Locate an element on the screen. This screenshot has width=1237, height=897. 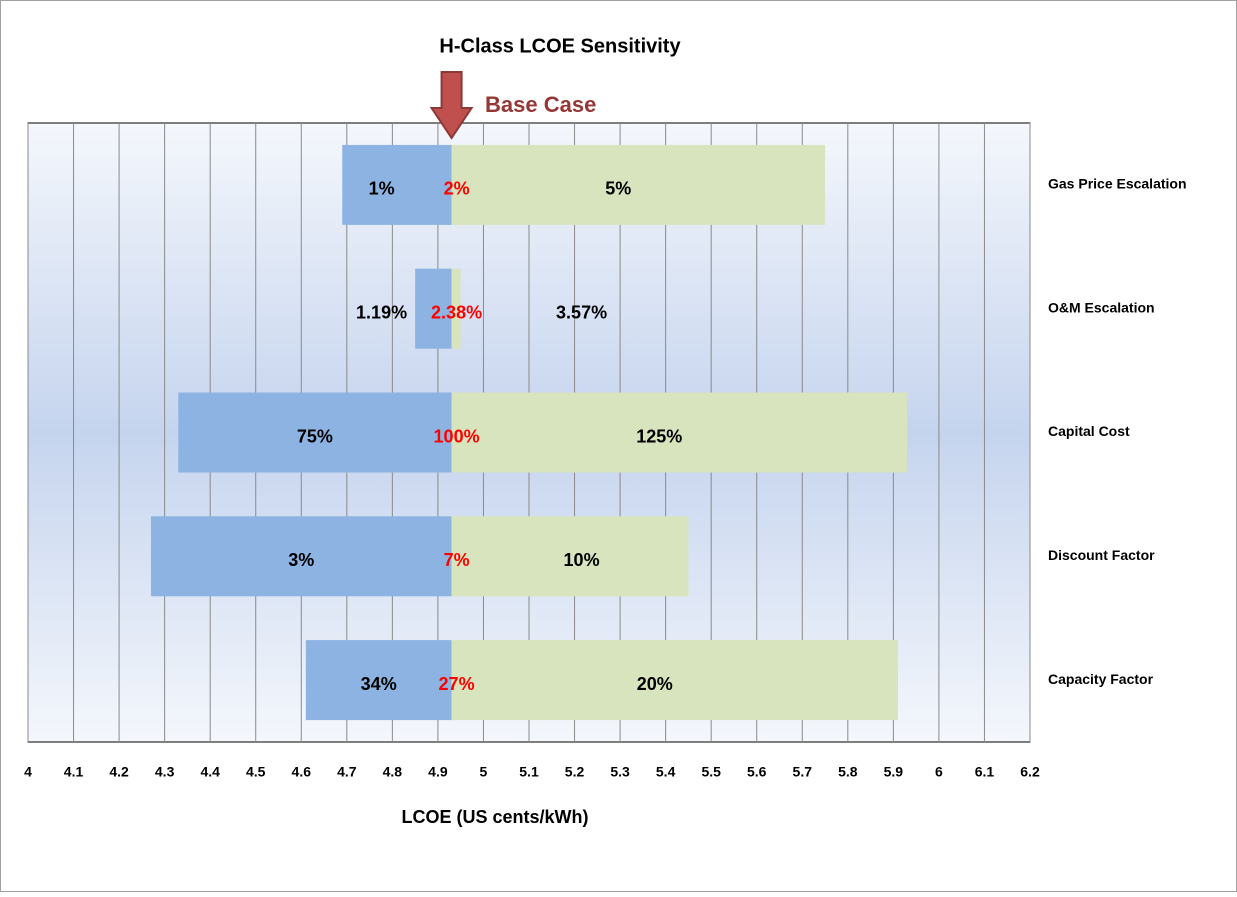
x-tick-label: 4.2 is located at coordinates (119, 772).